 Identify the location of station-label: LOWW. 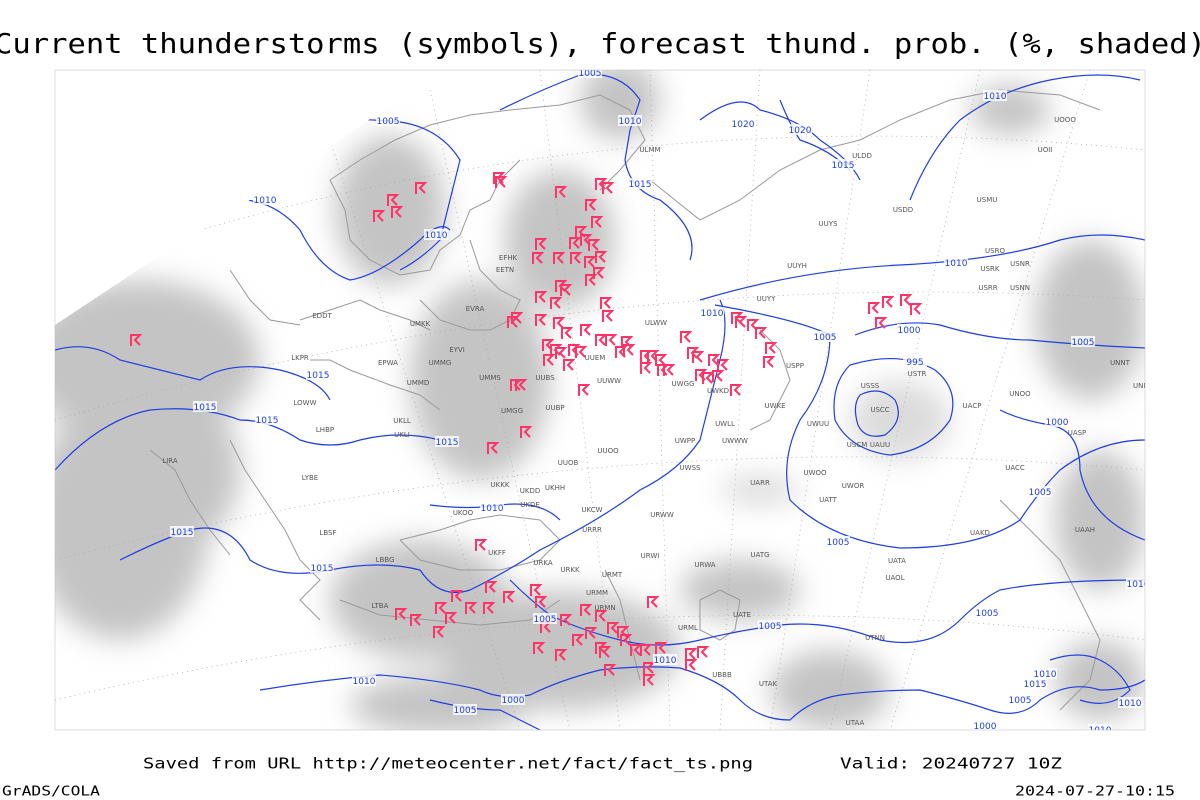
(304, 403).